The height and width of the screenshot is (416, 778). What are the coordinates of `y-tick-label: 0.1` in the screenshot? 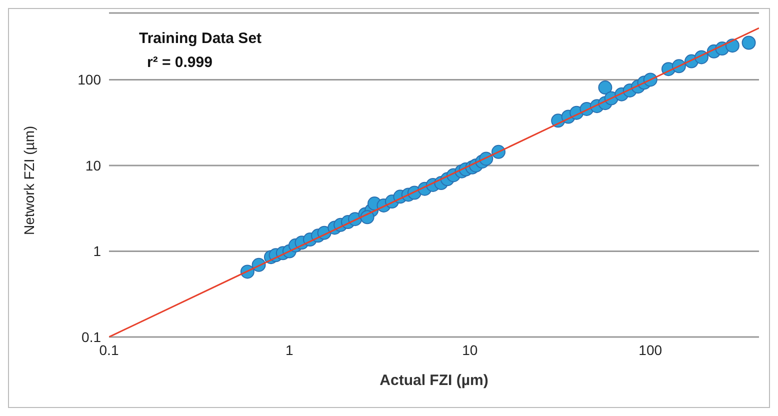 It's located at (92, 336).